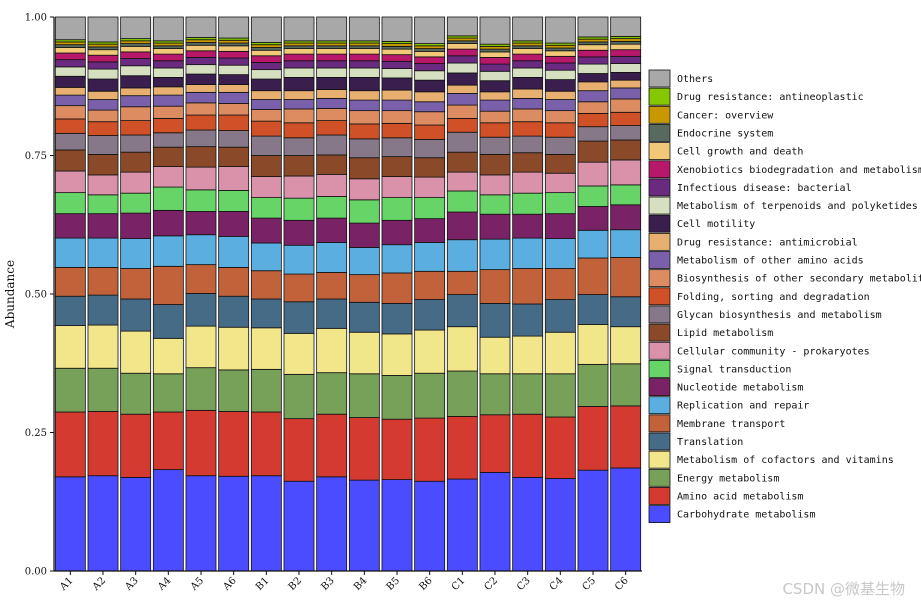 Image resolution: width=921 pixels, height=611 pixels. I want to click on bar-segment-C6-biosynthesis-of-other-secondary-metabolites, so click(626, 105).